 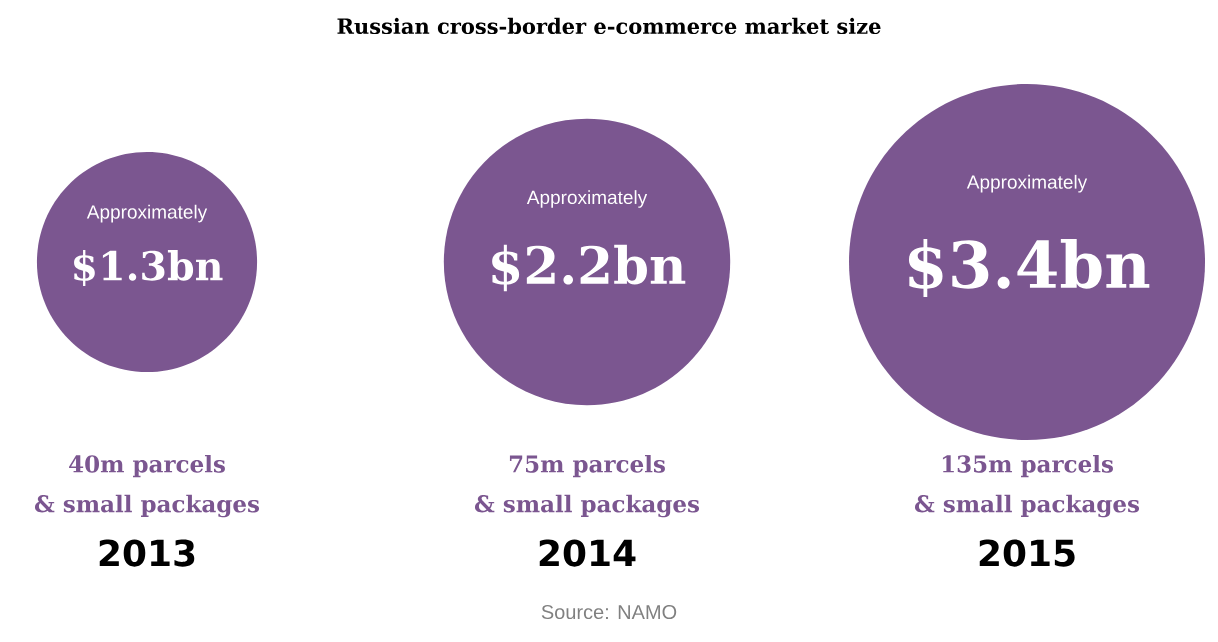 What do you see at coordinates (1029, 268) in the screenshot?
I see `data-label: $3.4bn` at bounding box center [1029, 268].